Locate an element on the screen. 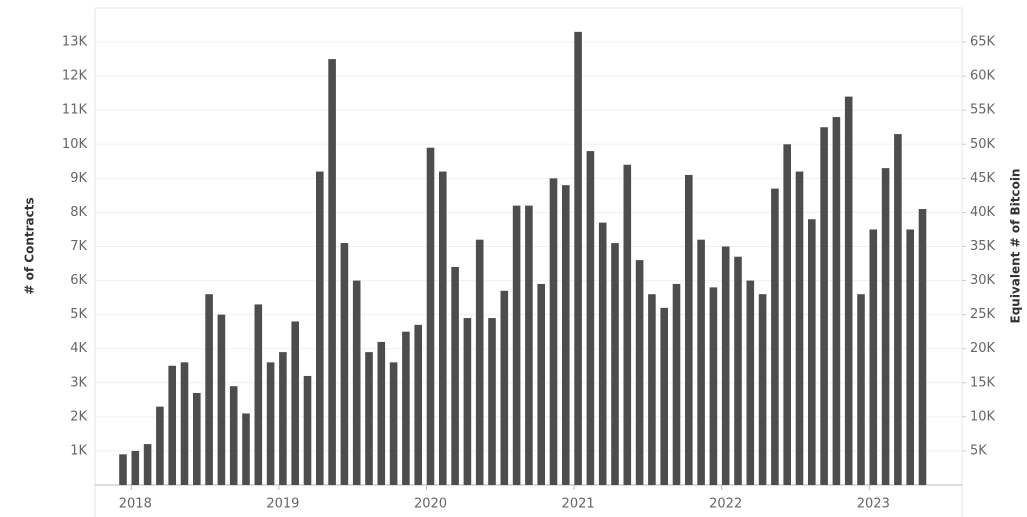 This screenshot has width=1027, height=517. y2-tick-label: 65K is located at coordinates (983, 42).